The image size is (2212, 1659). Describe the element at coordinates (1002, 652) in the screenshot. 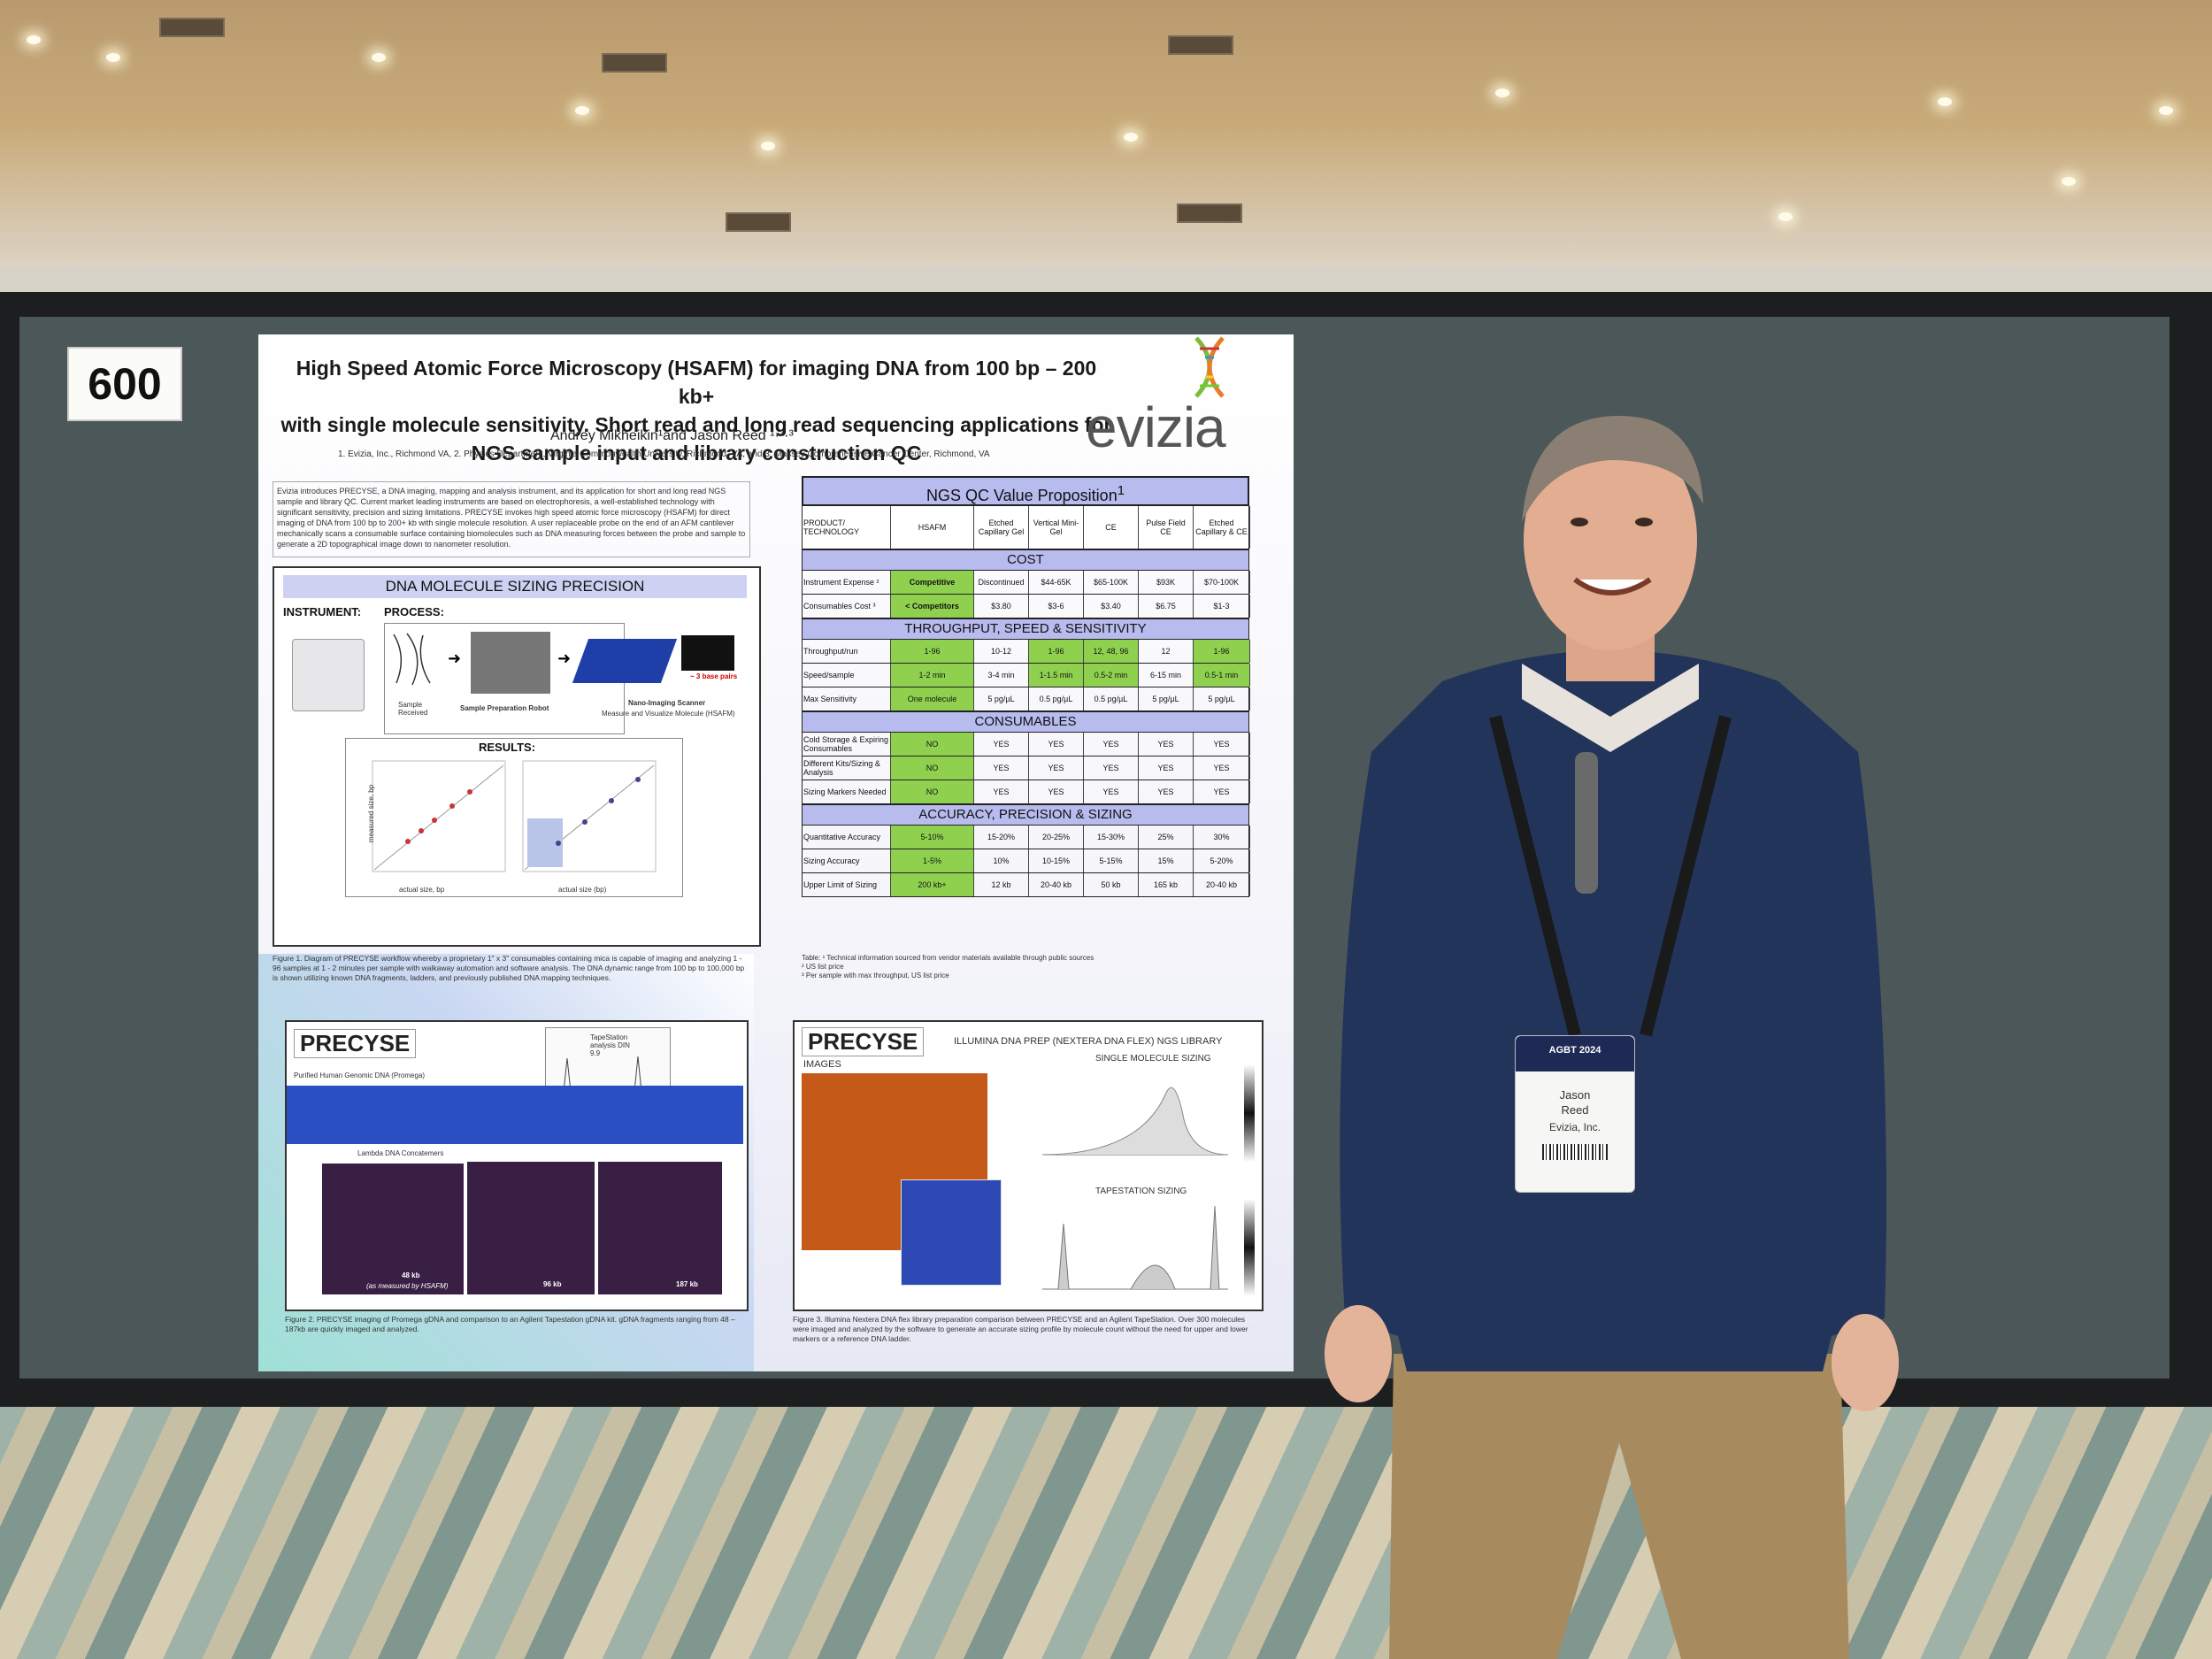

I see `table-cell: 10-12` at that location.